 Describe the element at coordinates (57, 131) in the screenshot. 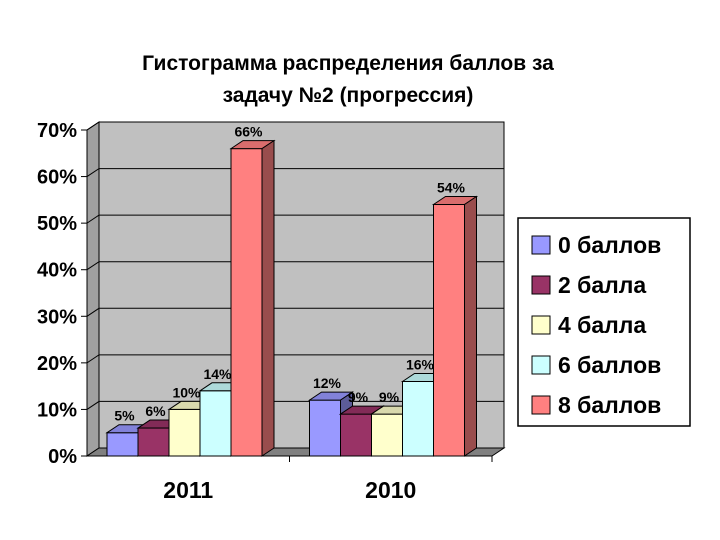

I see `y-tick-label: 70%` at that location.